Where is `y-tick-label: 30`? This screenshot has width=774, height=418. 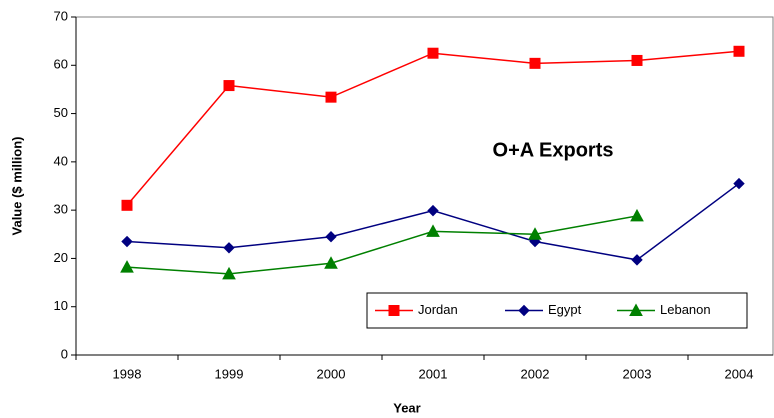
y-tick-label: 30 is located at coordinates (61, 209).